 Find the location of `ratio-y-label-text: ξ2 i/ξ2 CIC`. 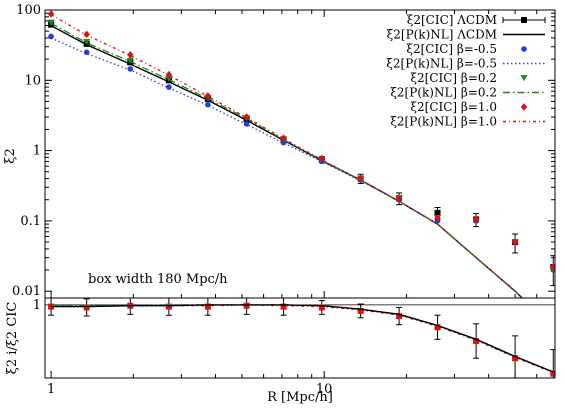

ratio-y-label-text: ξ2 i/ξ2 CIC is located at coordinates (12, 338).